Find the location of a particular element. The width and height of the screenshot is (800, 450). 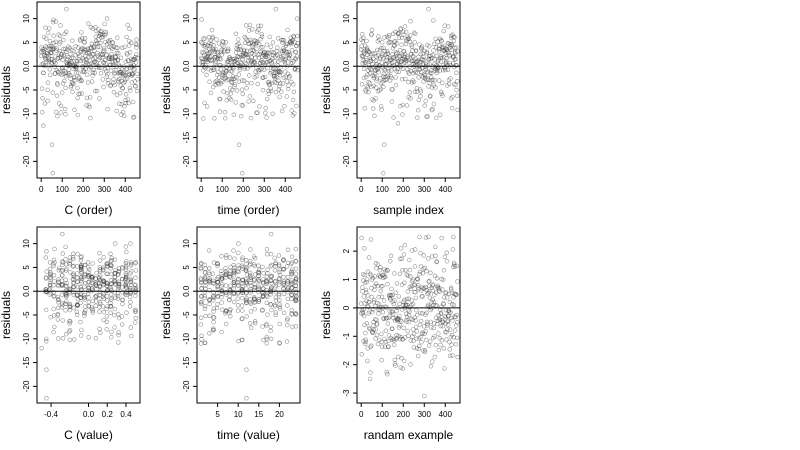

x-tick-label: 300 is located at coordinates (425, 189).